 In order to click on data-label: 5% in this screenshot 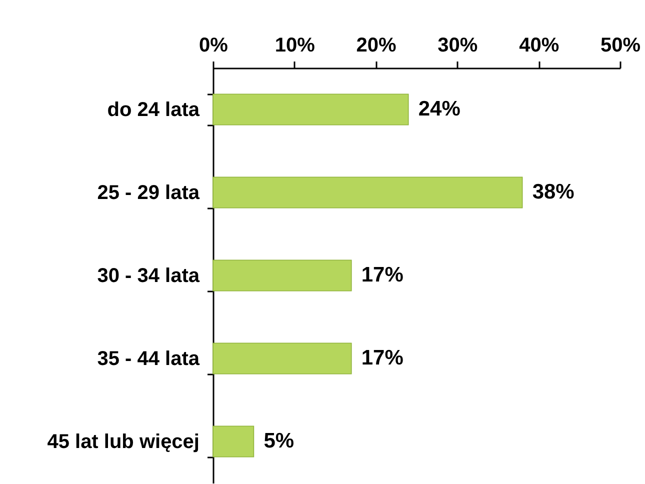, I will do `click(279, 441)`.